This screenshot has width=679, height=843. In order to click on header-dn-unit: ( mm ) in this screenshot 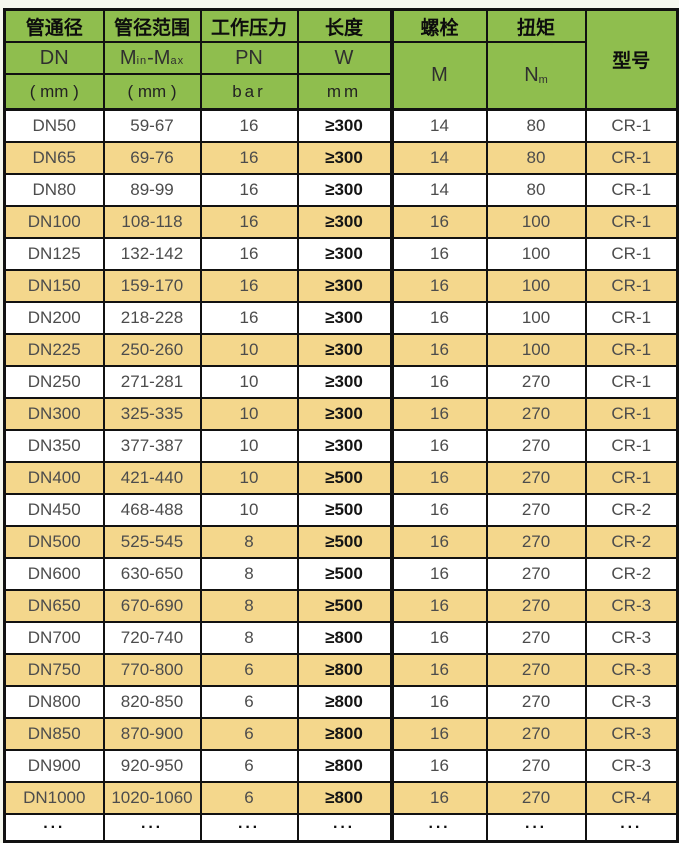, I will do `click(54, 92)`.